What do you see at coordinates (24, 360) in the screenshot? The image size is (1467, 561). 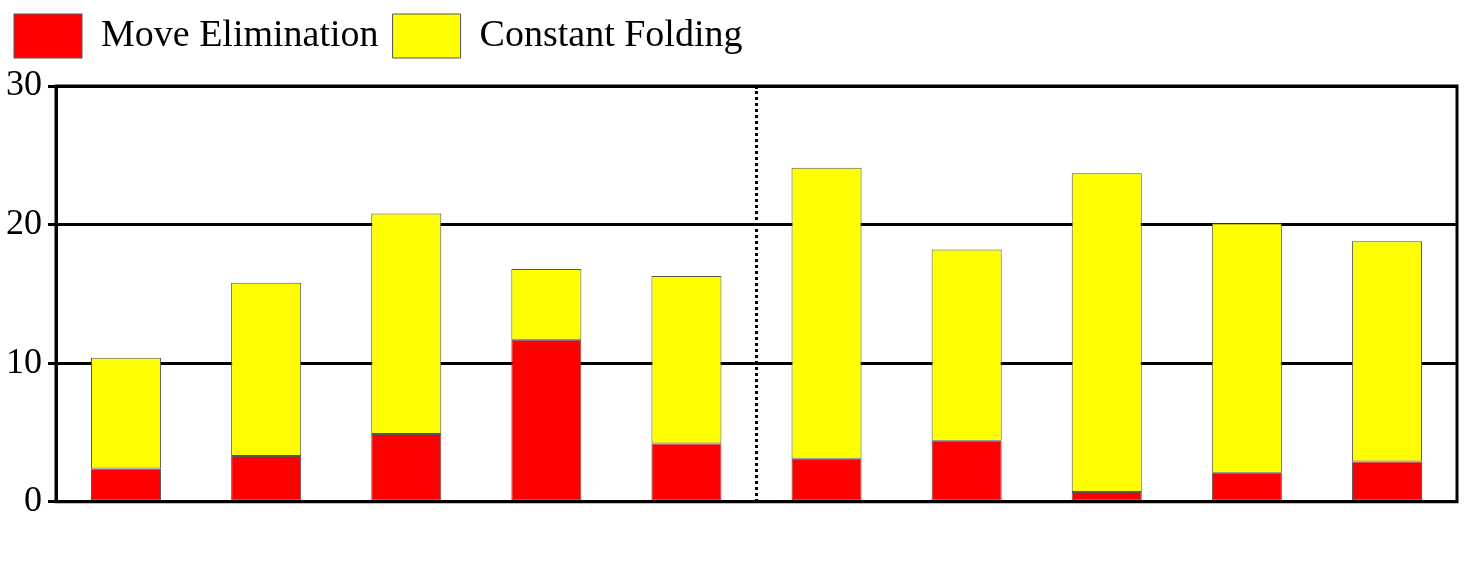 I see `y-tick-label: 10` at bounding box center [24, 360].